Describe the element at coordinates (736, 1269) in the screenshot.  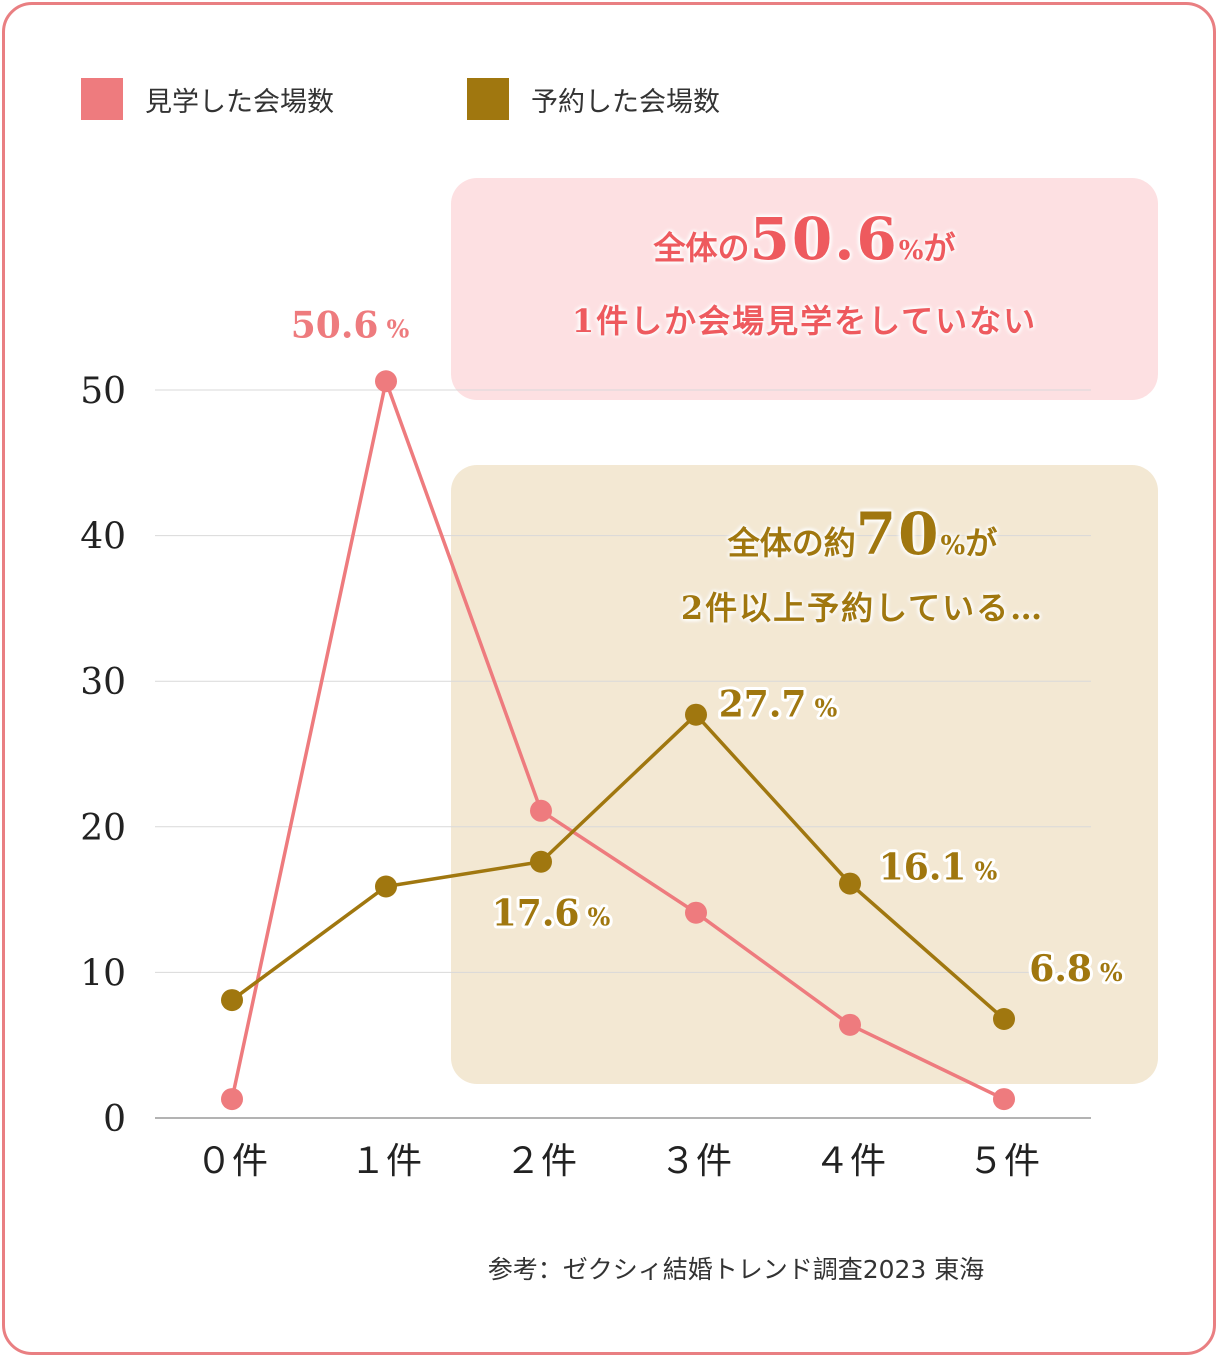
I see `source-note: 参考：ゼクシィ結婚トレンド調査2023 東海` at that location.